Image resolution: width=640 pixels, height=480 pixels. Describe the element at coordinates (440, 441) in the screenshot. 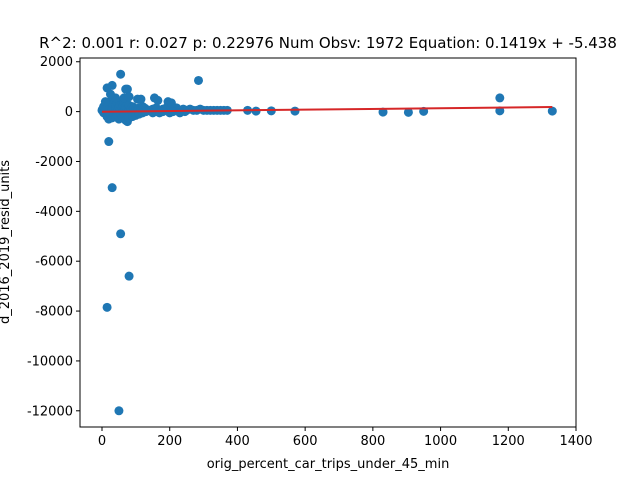

I see `x-tick-label: 1000` at that location.